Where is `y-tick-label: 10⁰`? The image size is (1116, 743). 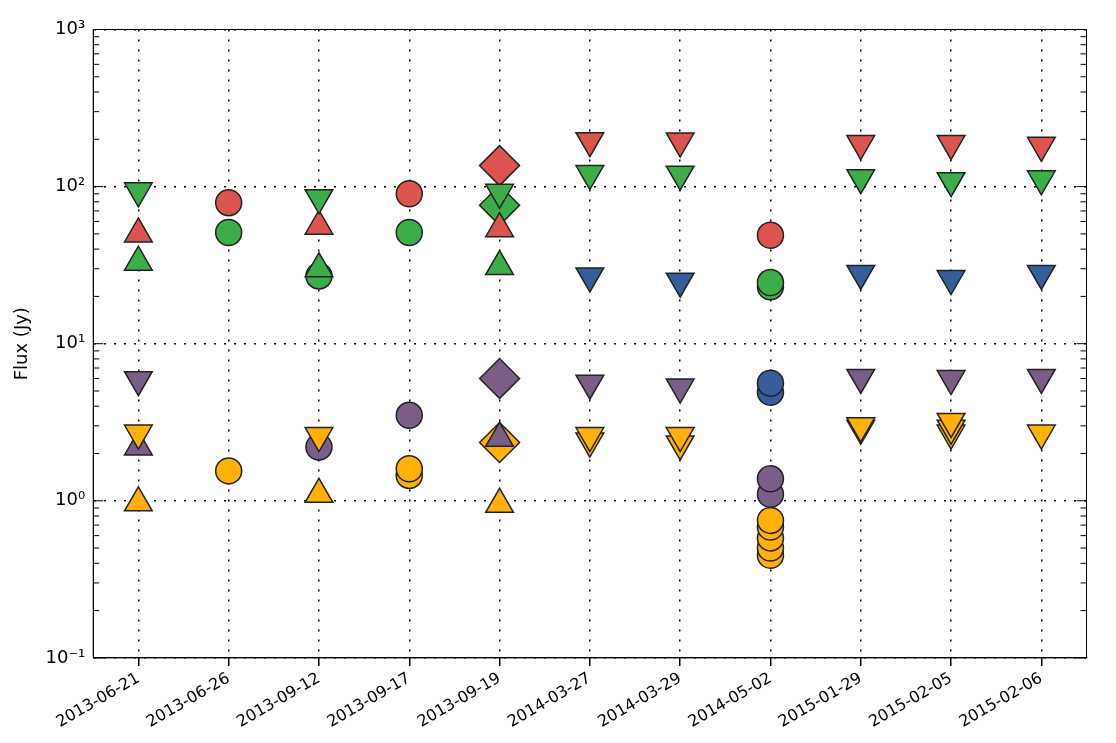 y-tick-label: 10⁰ is located at coordinates (70, 499).